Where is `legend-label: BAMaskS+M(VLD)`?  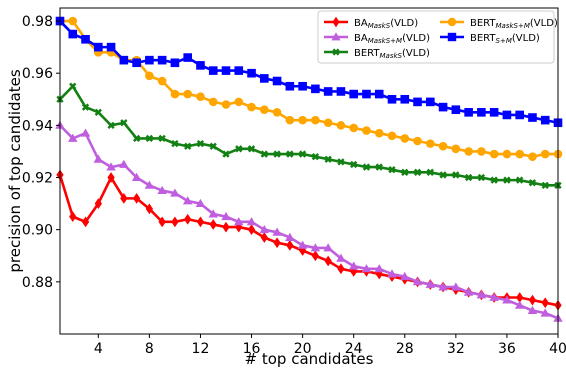 legend-label: BAMaskS+M(VLD) is located at coordinates (392, 39).